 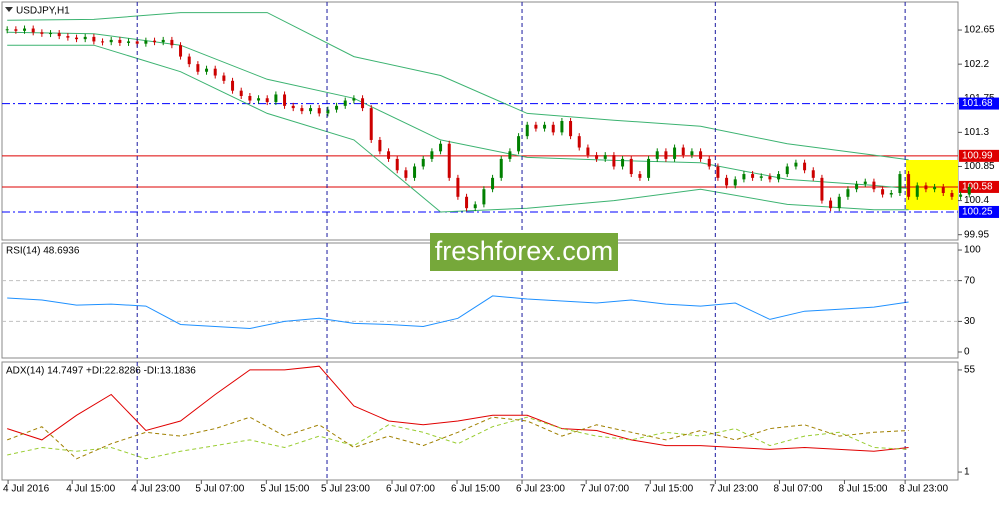 I want to click on x-tick-label: 5 Jul 15:00, so click(x=284, y=489).